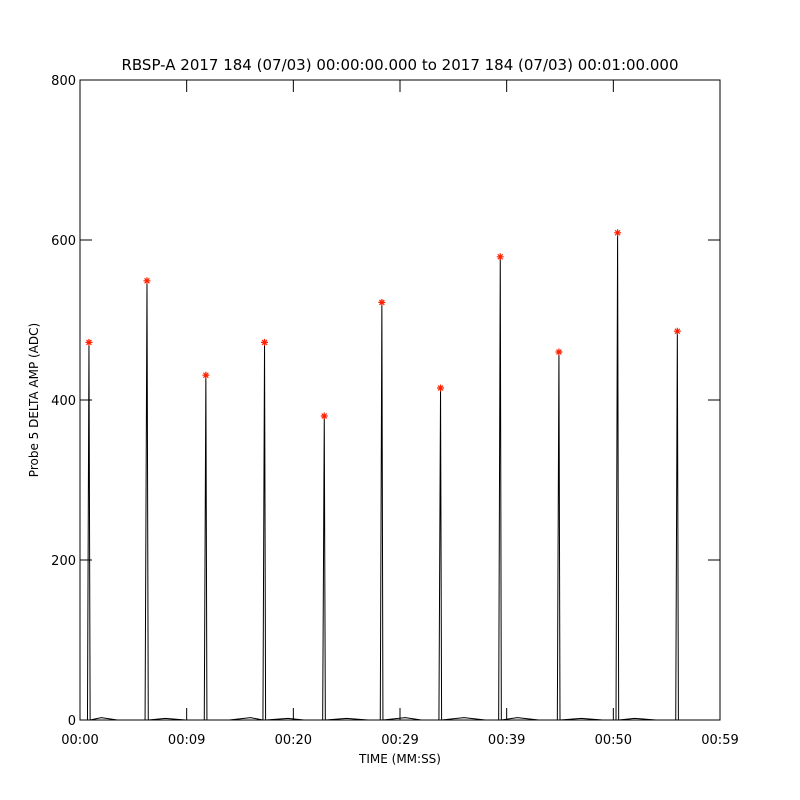 The image size is (800, 800). What do you see at coordinates (63, 81) in the screenshot?
I see `y-tick-label: 800` at bounding box center [63, 81].